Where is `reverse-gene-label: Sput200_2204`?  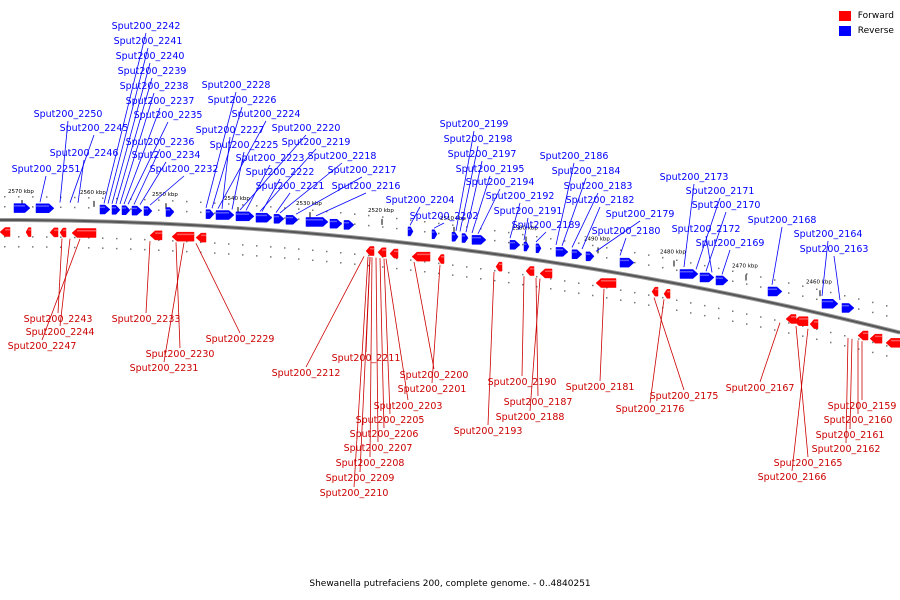 reverse-gene-label: Sput200_2204 is located at coordinates (420, 200).